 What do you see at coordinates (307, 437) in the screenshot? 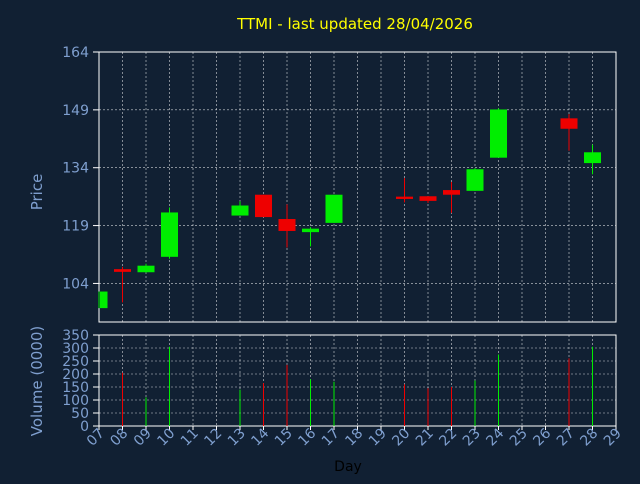
I see `x-tick-label: 16` at bounding box center [307, 437].